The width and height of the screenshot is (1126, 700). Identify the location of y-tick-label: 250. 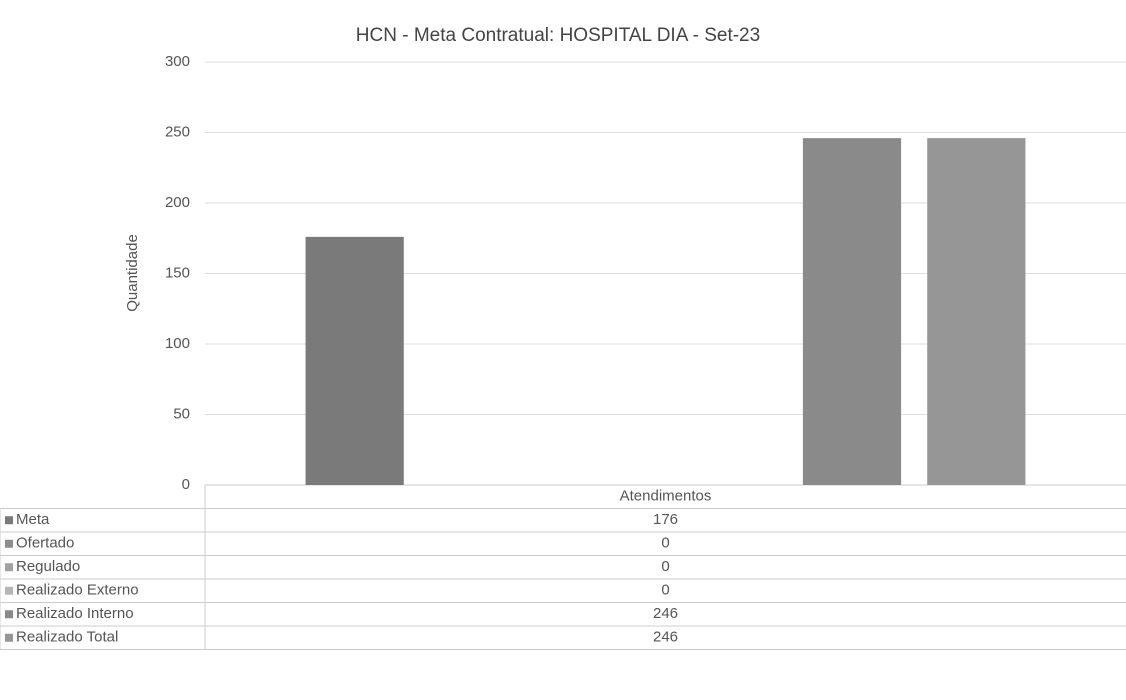
(177, 131).